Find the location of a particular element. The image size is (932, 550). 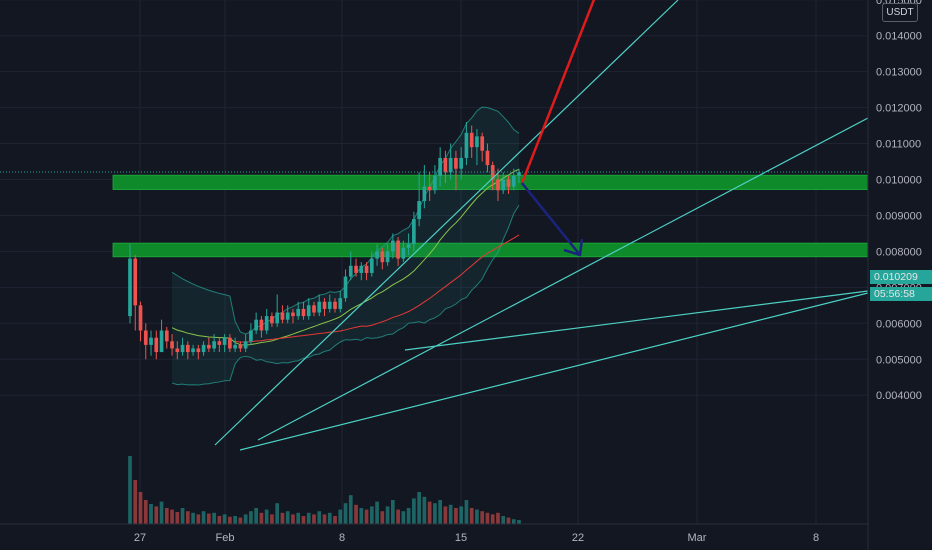

y-tick-label: 0.013000 is located at coordinates (899, 73).